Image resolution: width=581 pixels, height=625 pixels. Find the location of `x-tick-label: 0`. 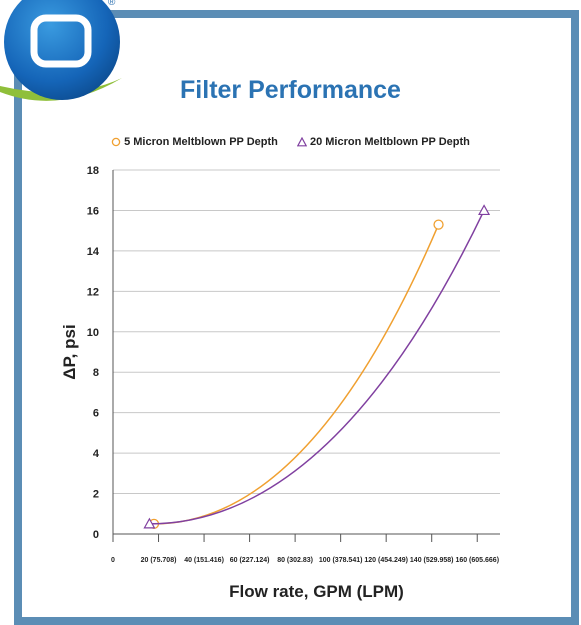

x-tick-label: 0 is located at coordinates (113, 560).